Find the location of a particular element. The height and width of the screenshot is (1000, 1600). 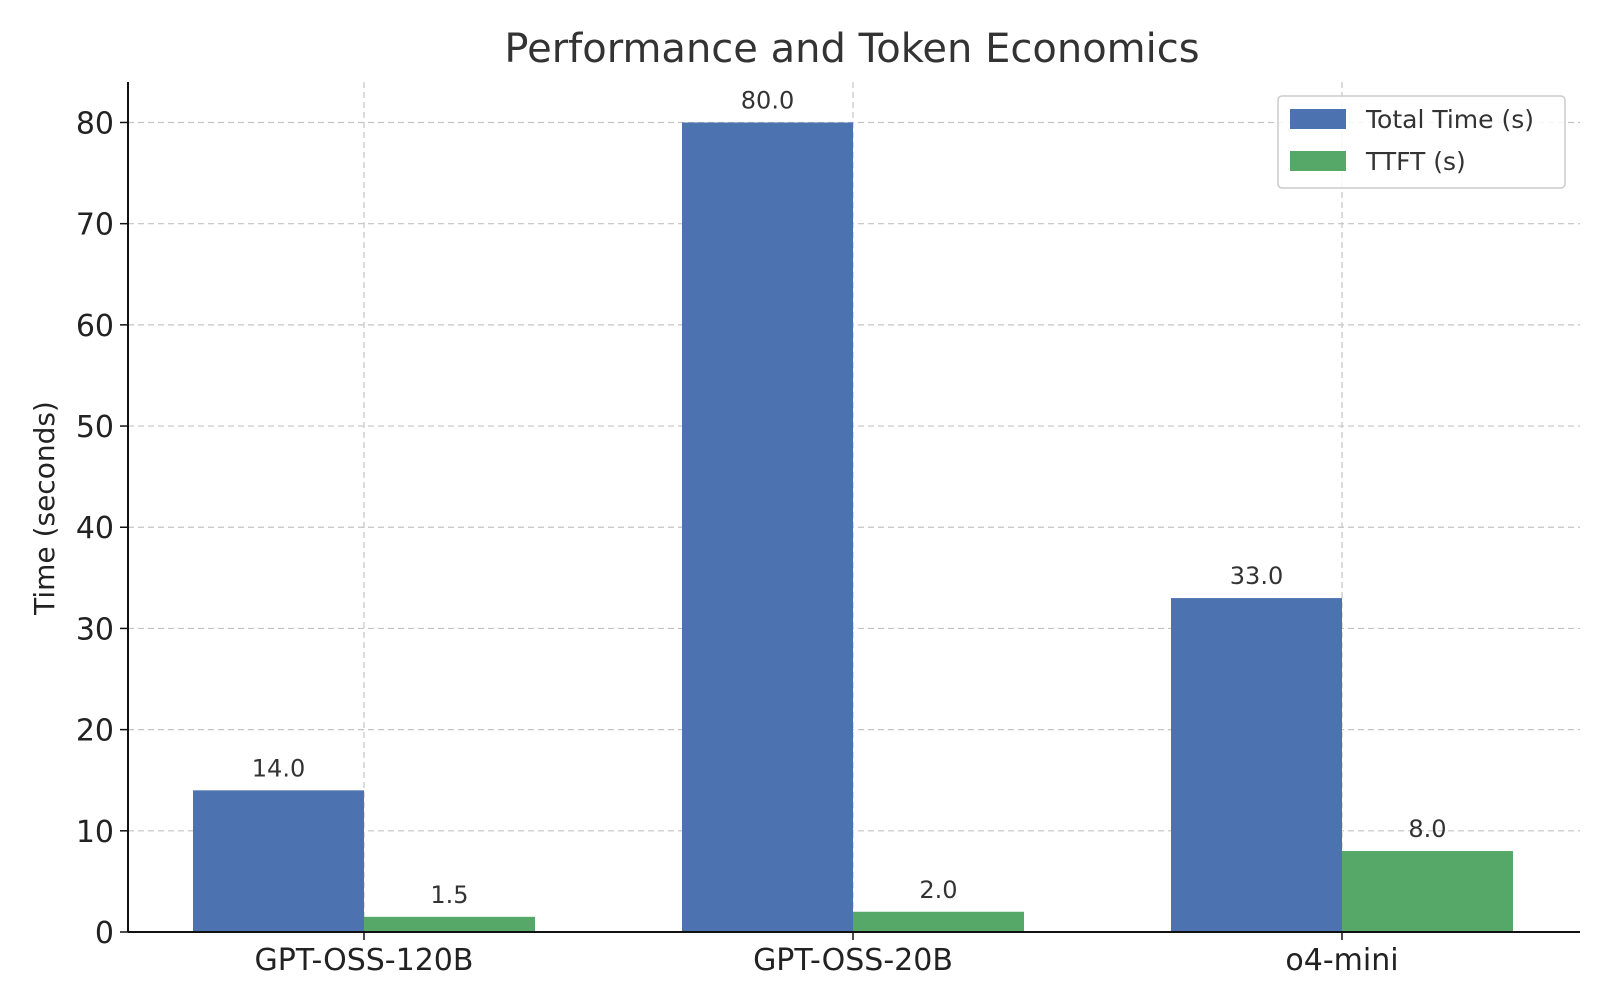

y-tick-label: 60 is located at coordinates (95, 326).